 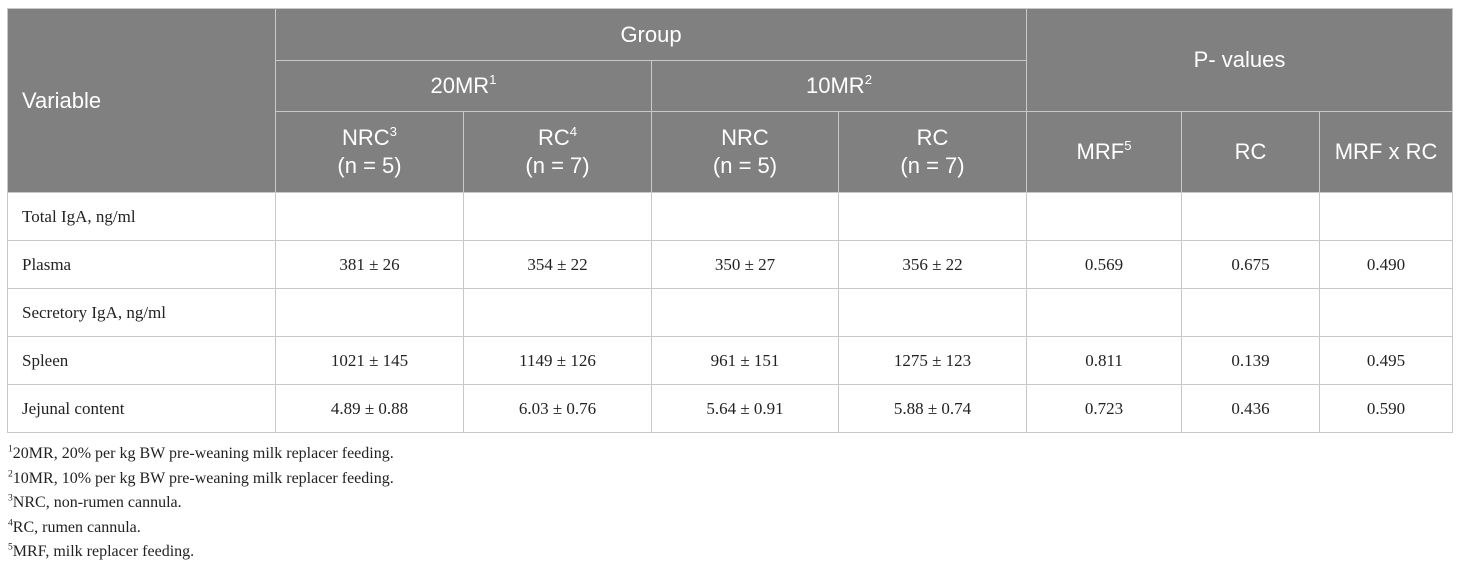 I want to click on header-cell: RC4 (n = 7), so click(x=557, y=152).